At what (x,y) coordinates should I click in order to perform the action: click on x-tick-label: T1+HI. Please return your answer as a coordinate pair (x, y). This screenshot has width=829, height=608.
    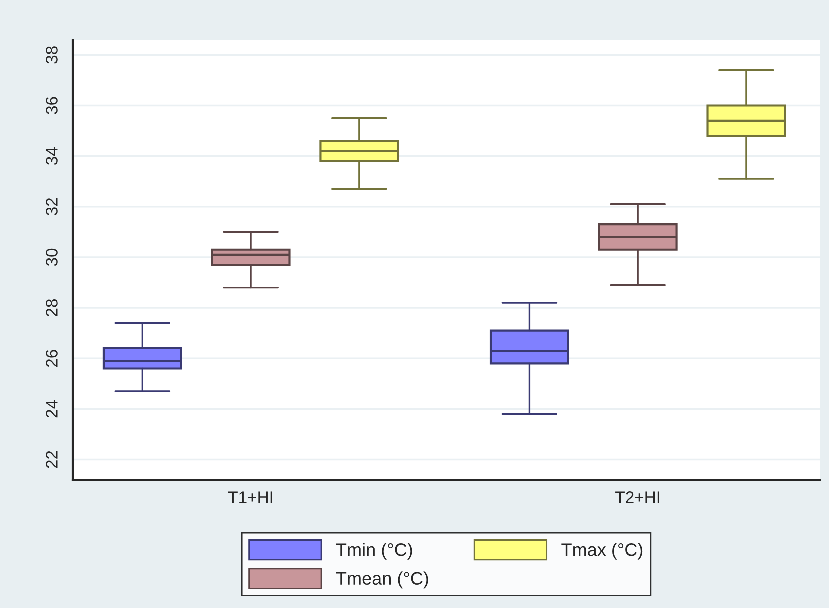
    Looking at the image, I should click on (250, 498).